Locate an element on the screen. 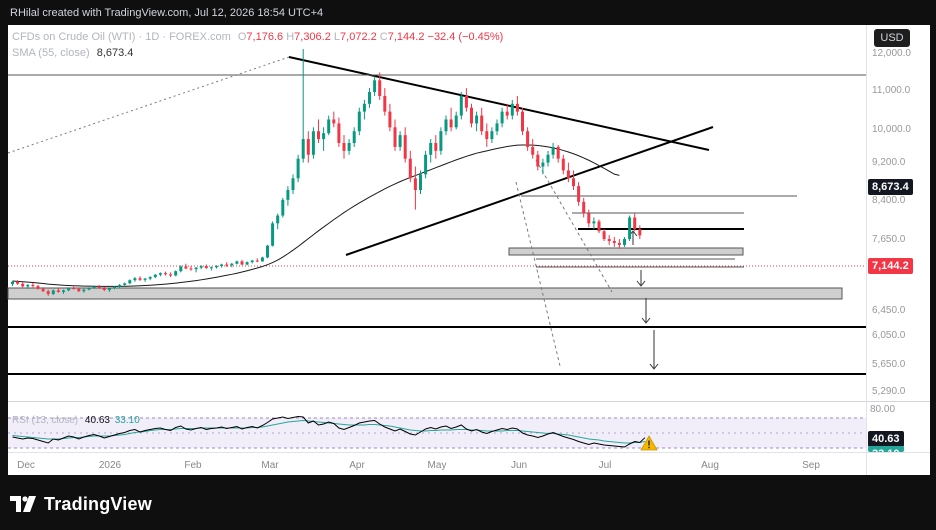 This screenshot has height=530, width=936. rsi-legend: RSI (13, close) 40.63 33.10 is located at coordinates (76, 420).